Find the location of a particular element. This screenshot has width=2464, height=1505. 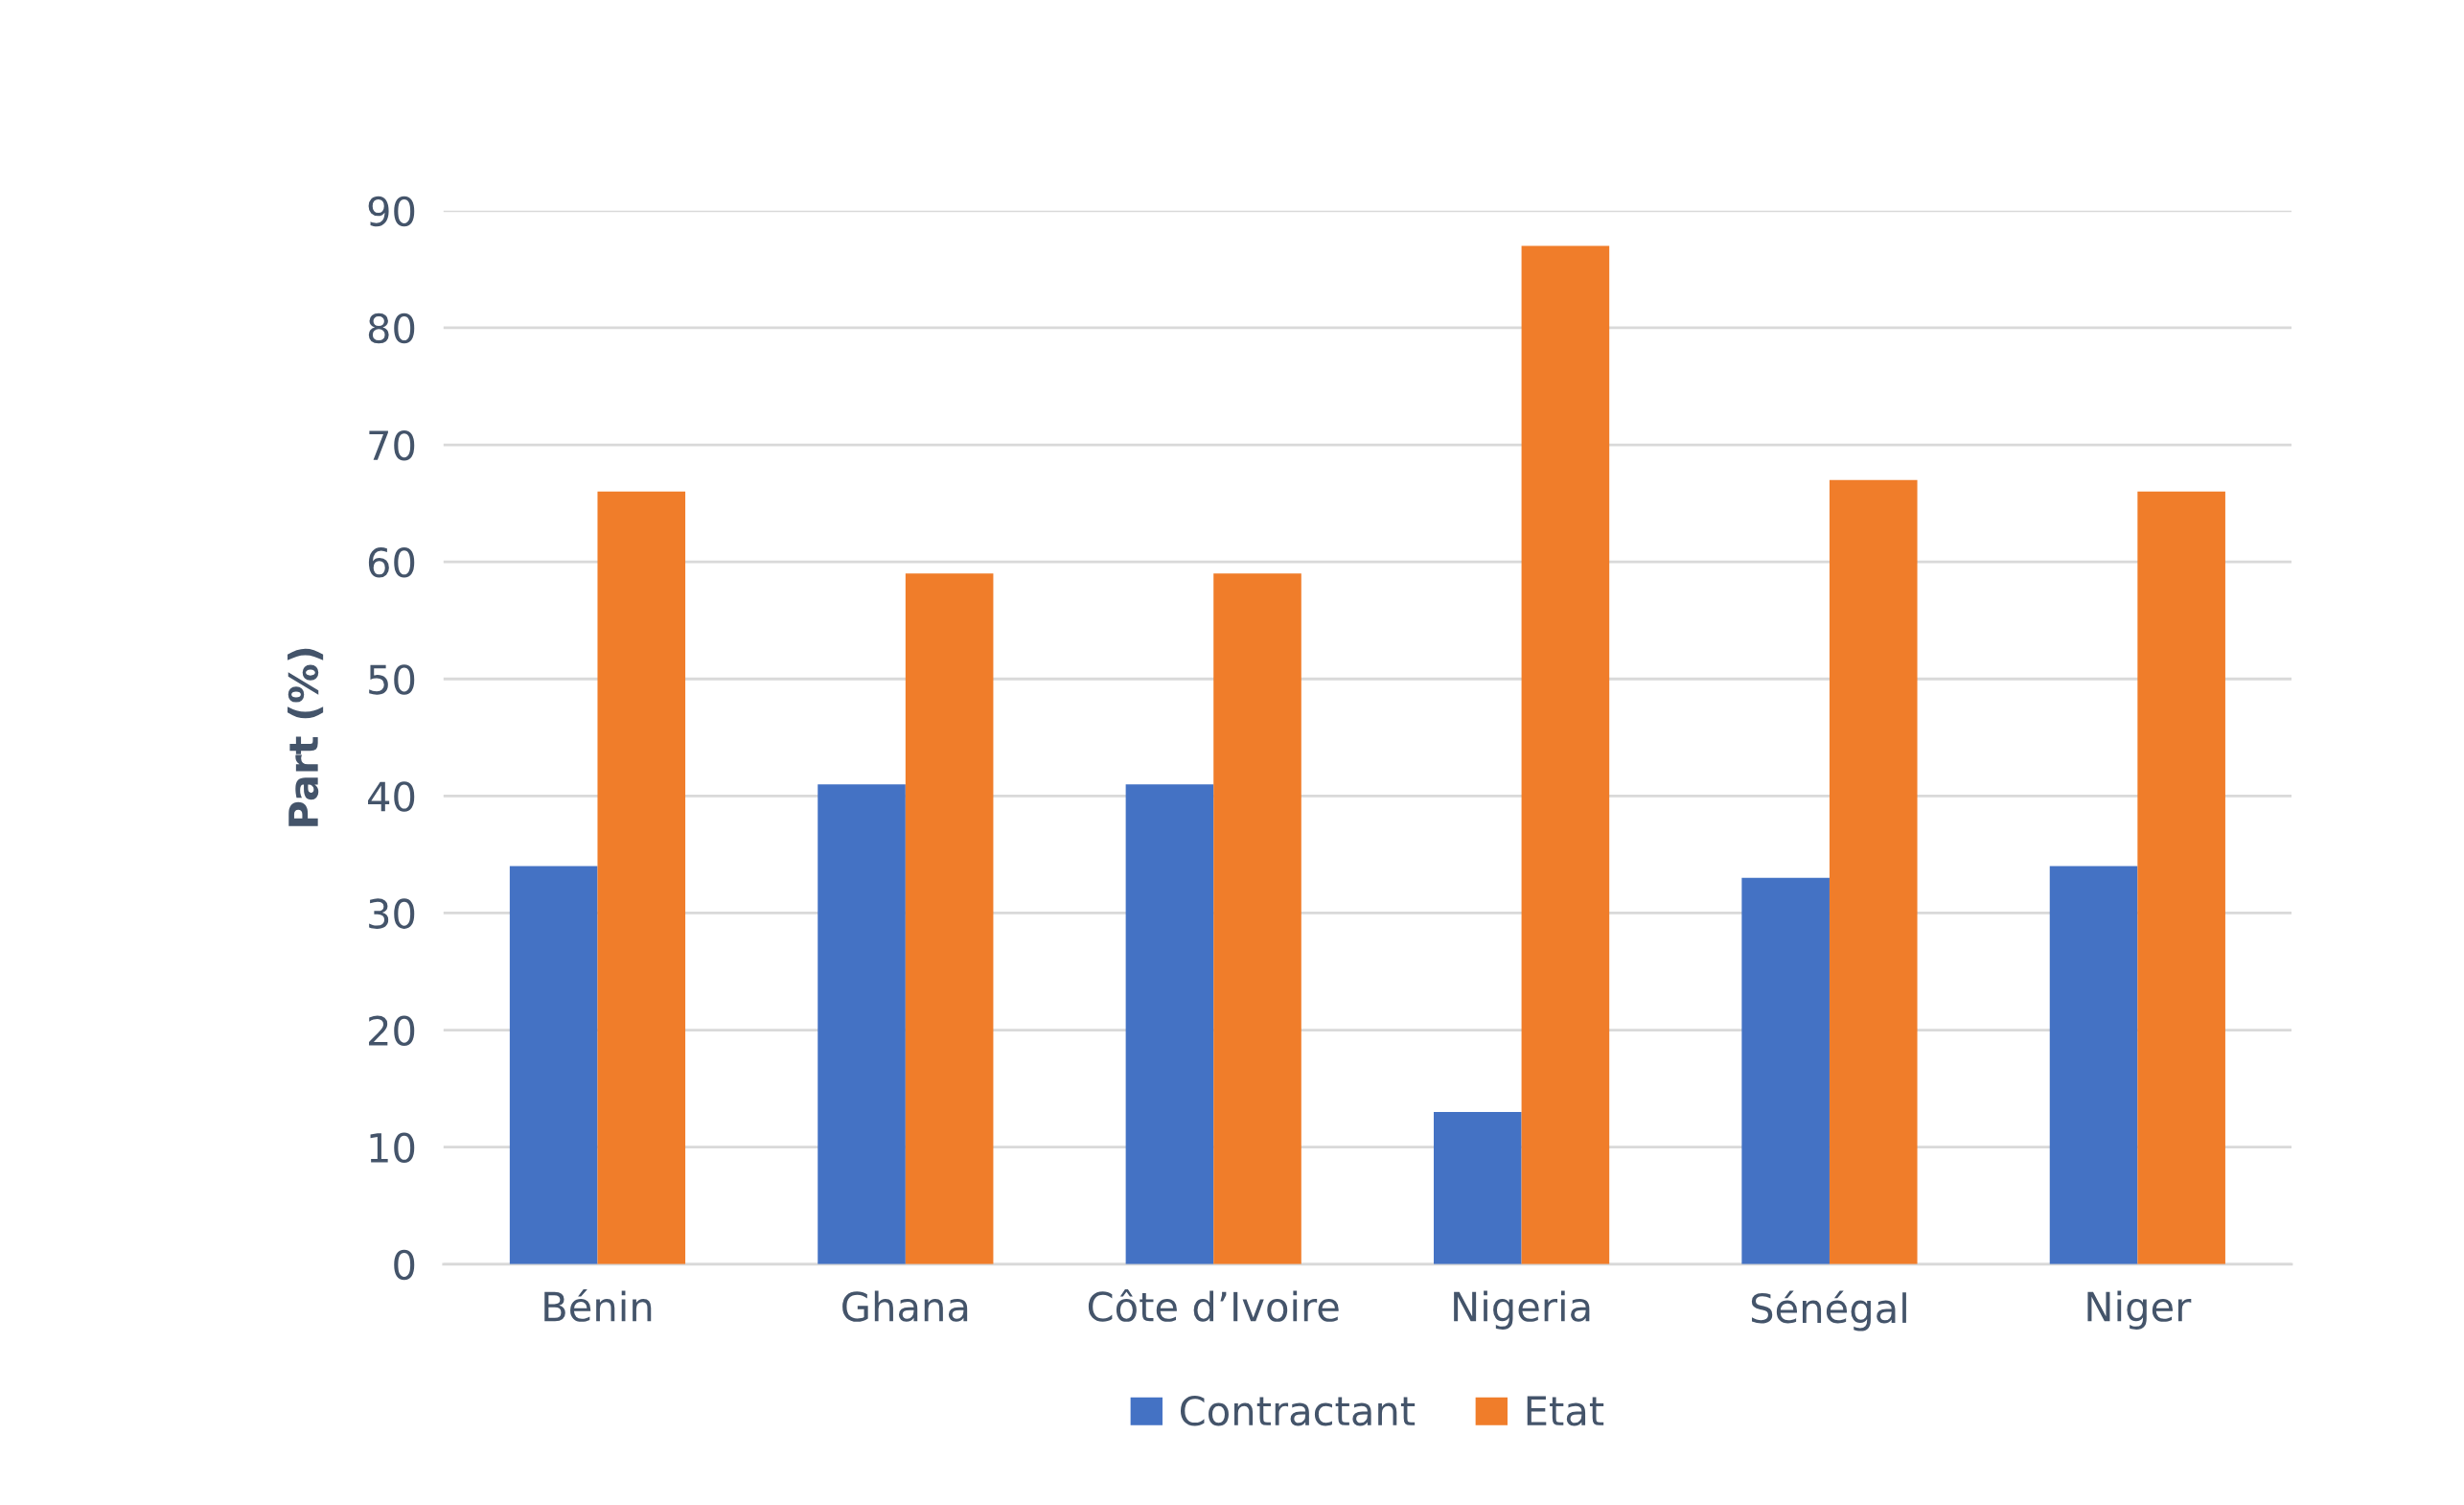

y-tick-label: 10 is located at coordinates (392, 1148).